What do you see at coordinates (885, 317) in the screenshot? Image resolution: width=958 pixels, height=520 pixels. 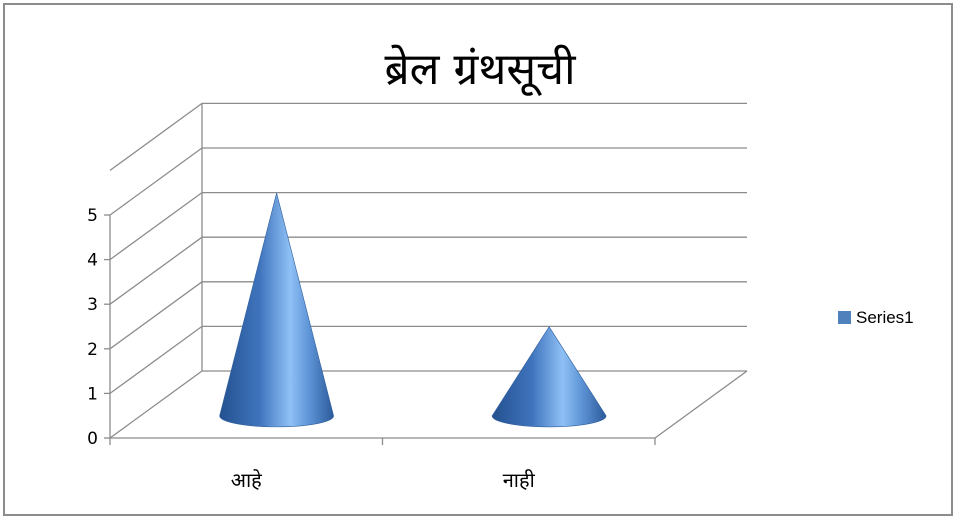 I see `legend-label: Series1` at bounding box center [885, 317].